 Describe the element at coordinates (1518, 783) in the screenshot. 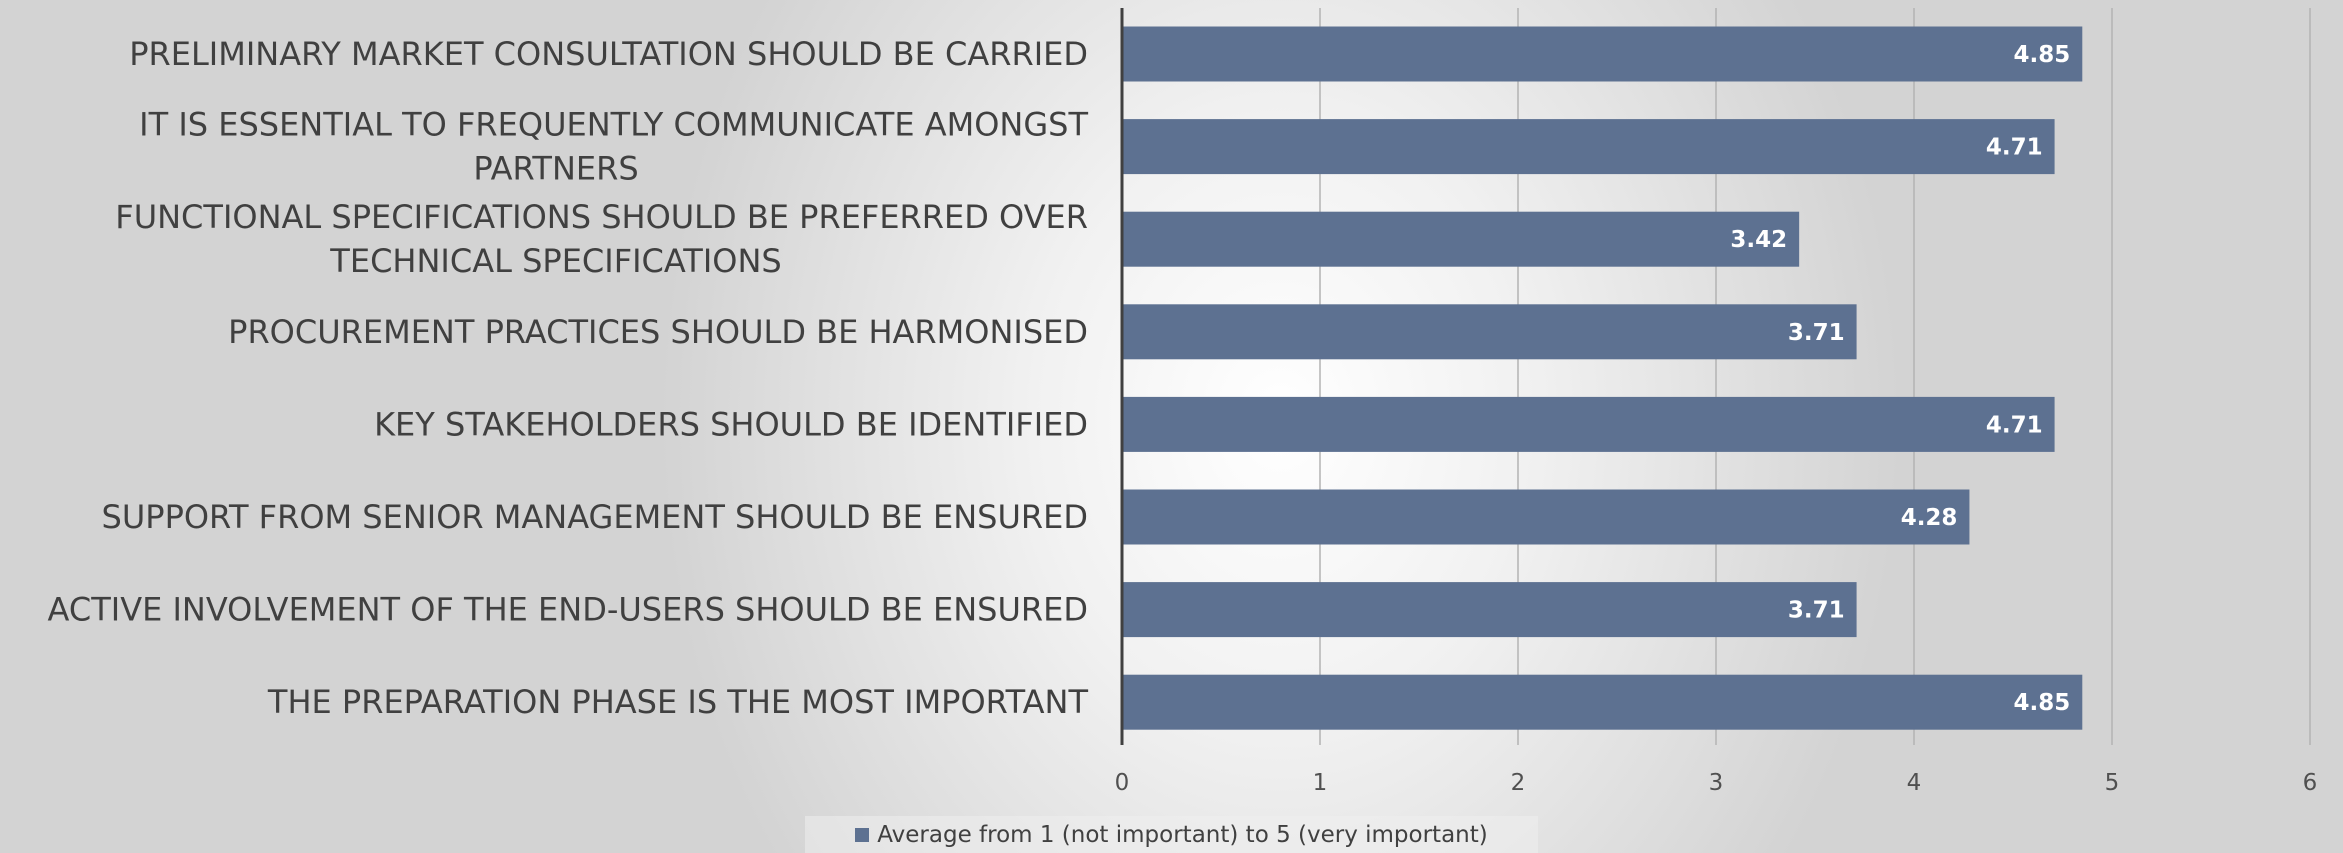

I see `x-tick-label: 2` at that location.